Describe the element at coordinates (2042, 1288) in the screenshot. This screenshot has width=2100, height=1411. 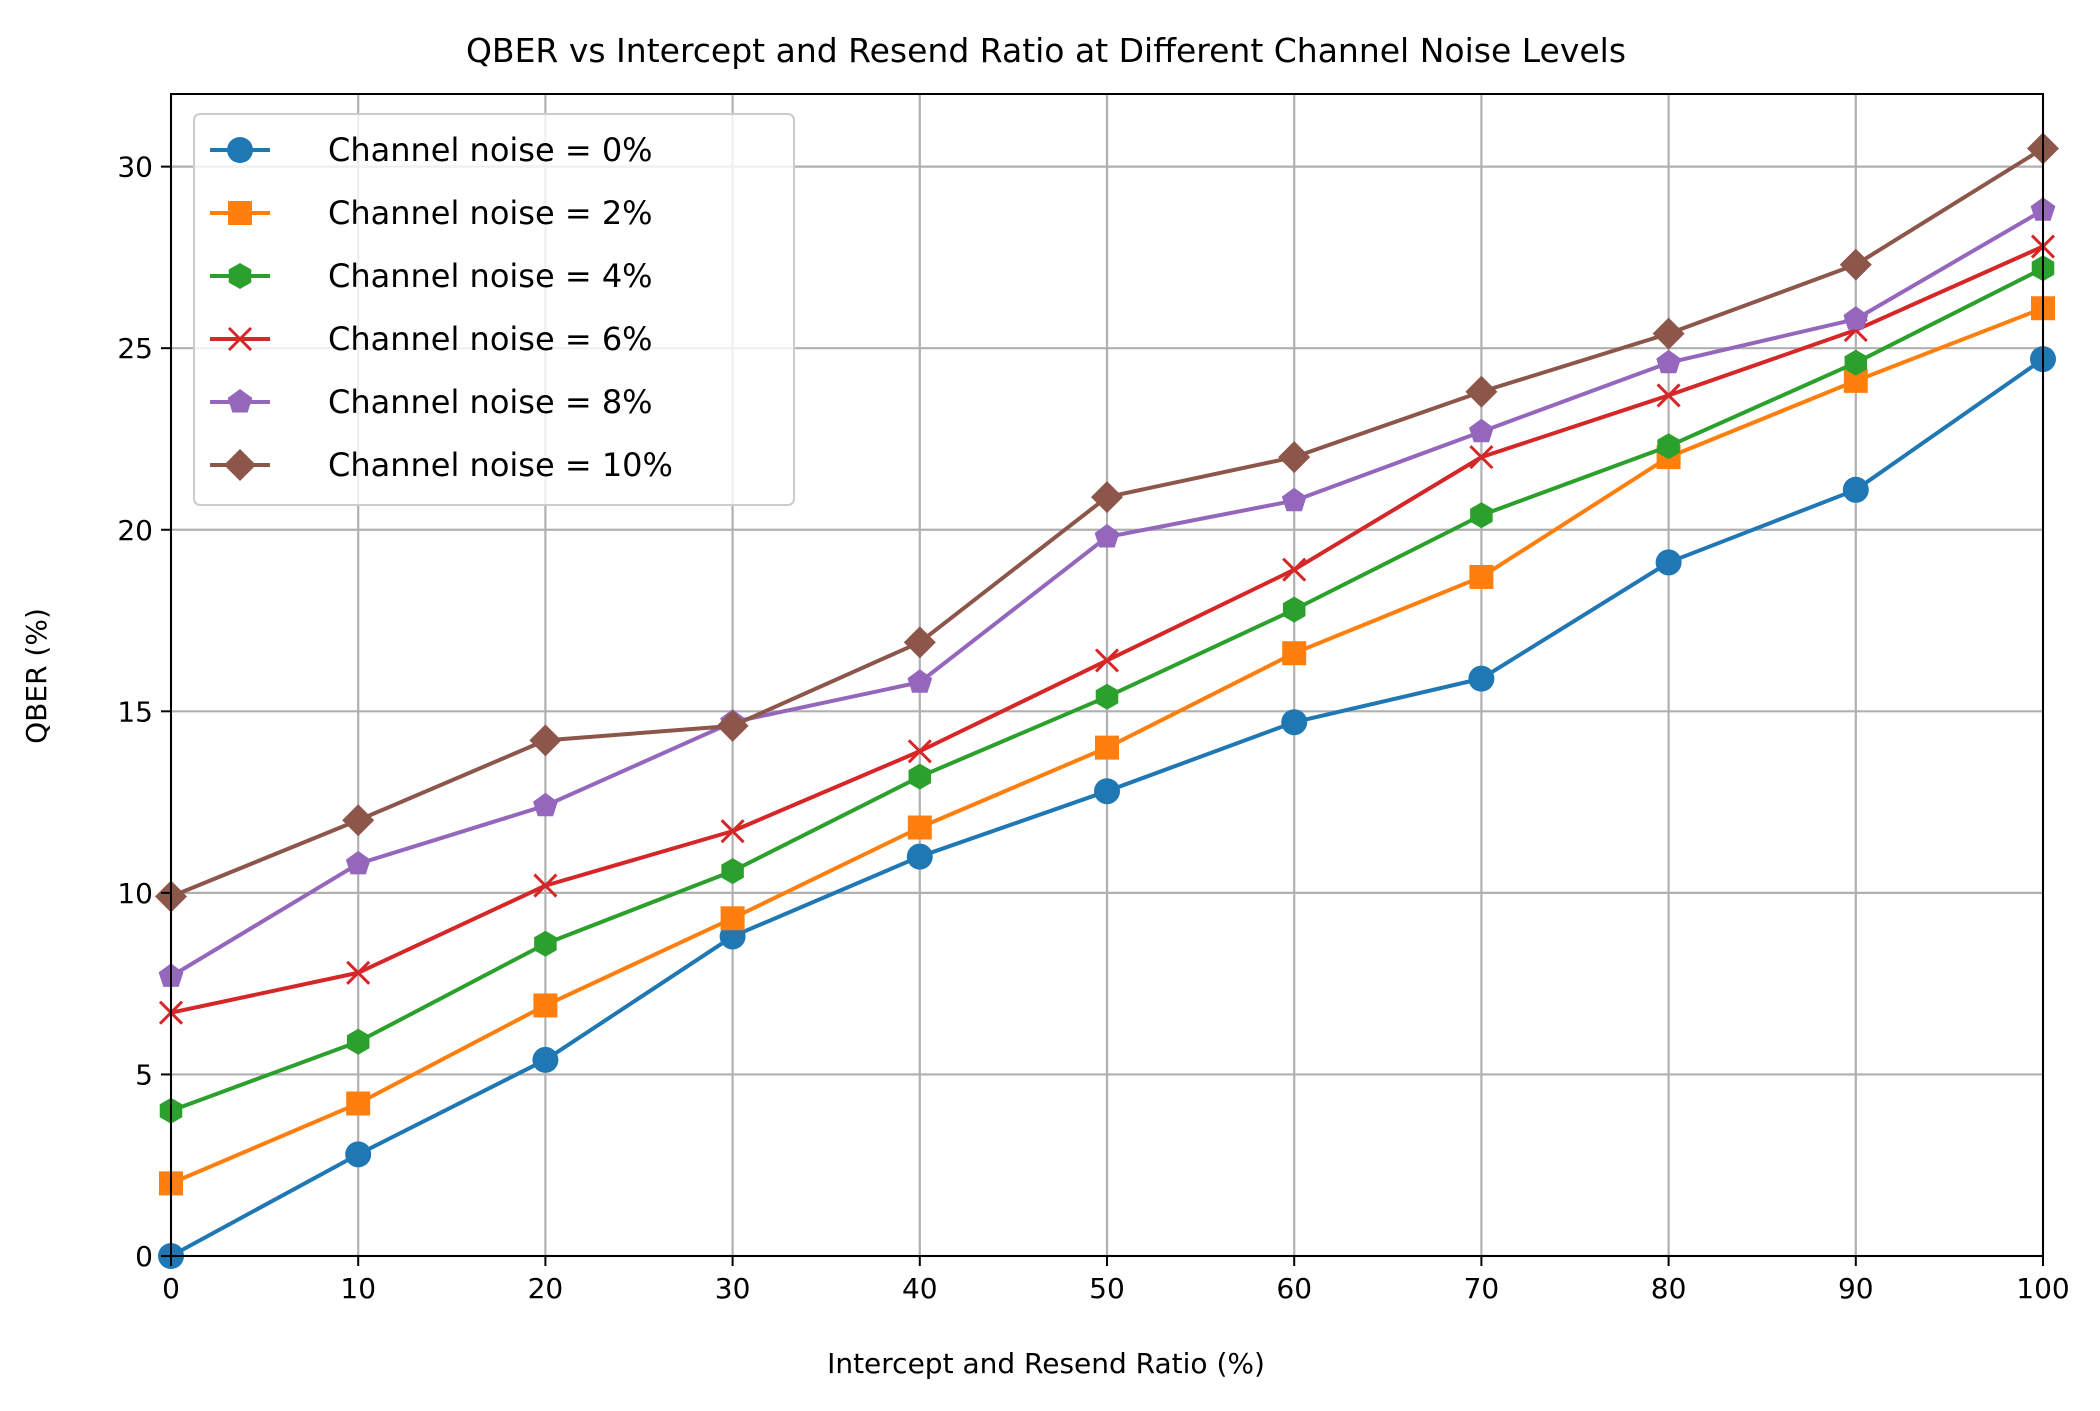
I see `x-tick-label: 100` at that location.